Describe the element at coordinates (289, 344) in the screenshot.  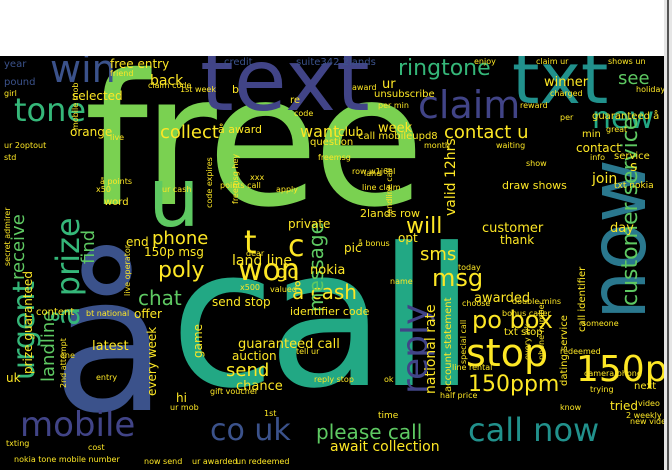
I see `word-guaranteed-call: guaranteed call` at that location.